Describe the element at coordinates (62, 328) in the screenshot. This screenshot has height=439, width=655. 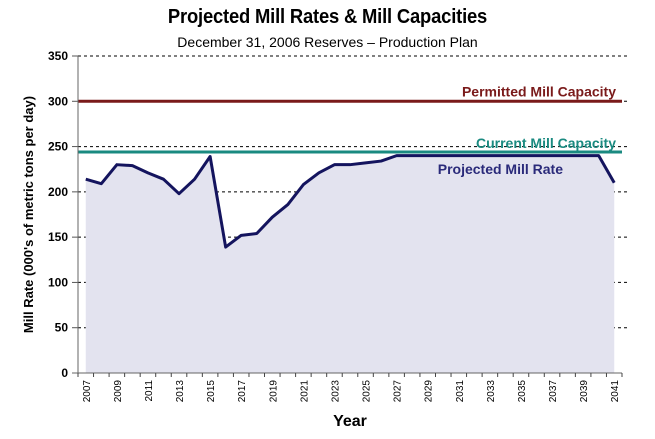
I see `y-tick-label: 50` at that location.